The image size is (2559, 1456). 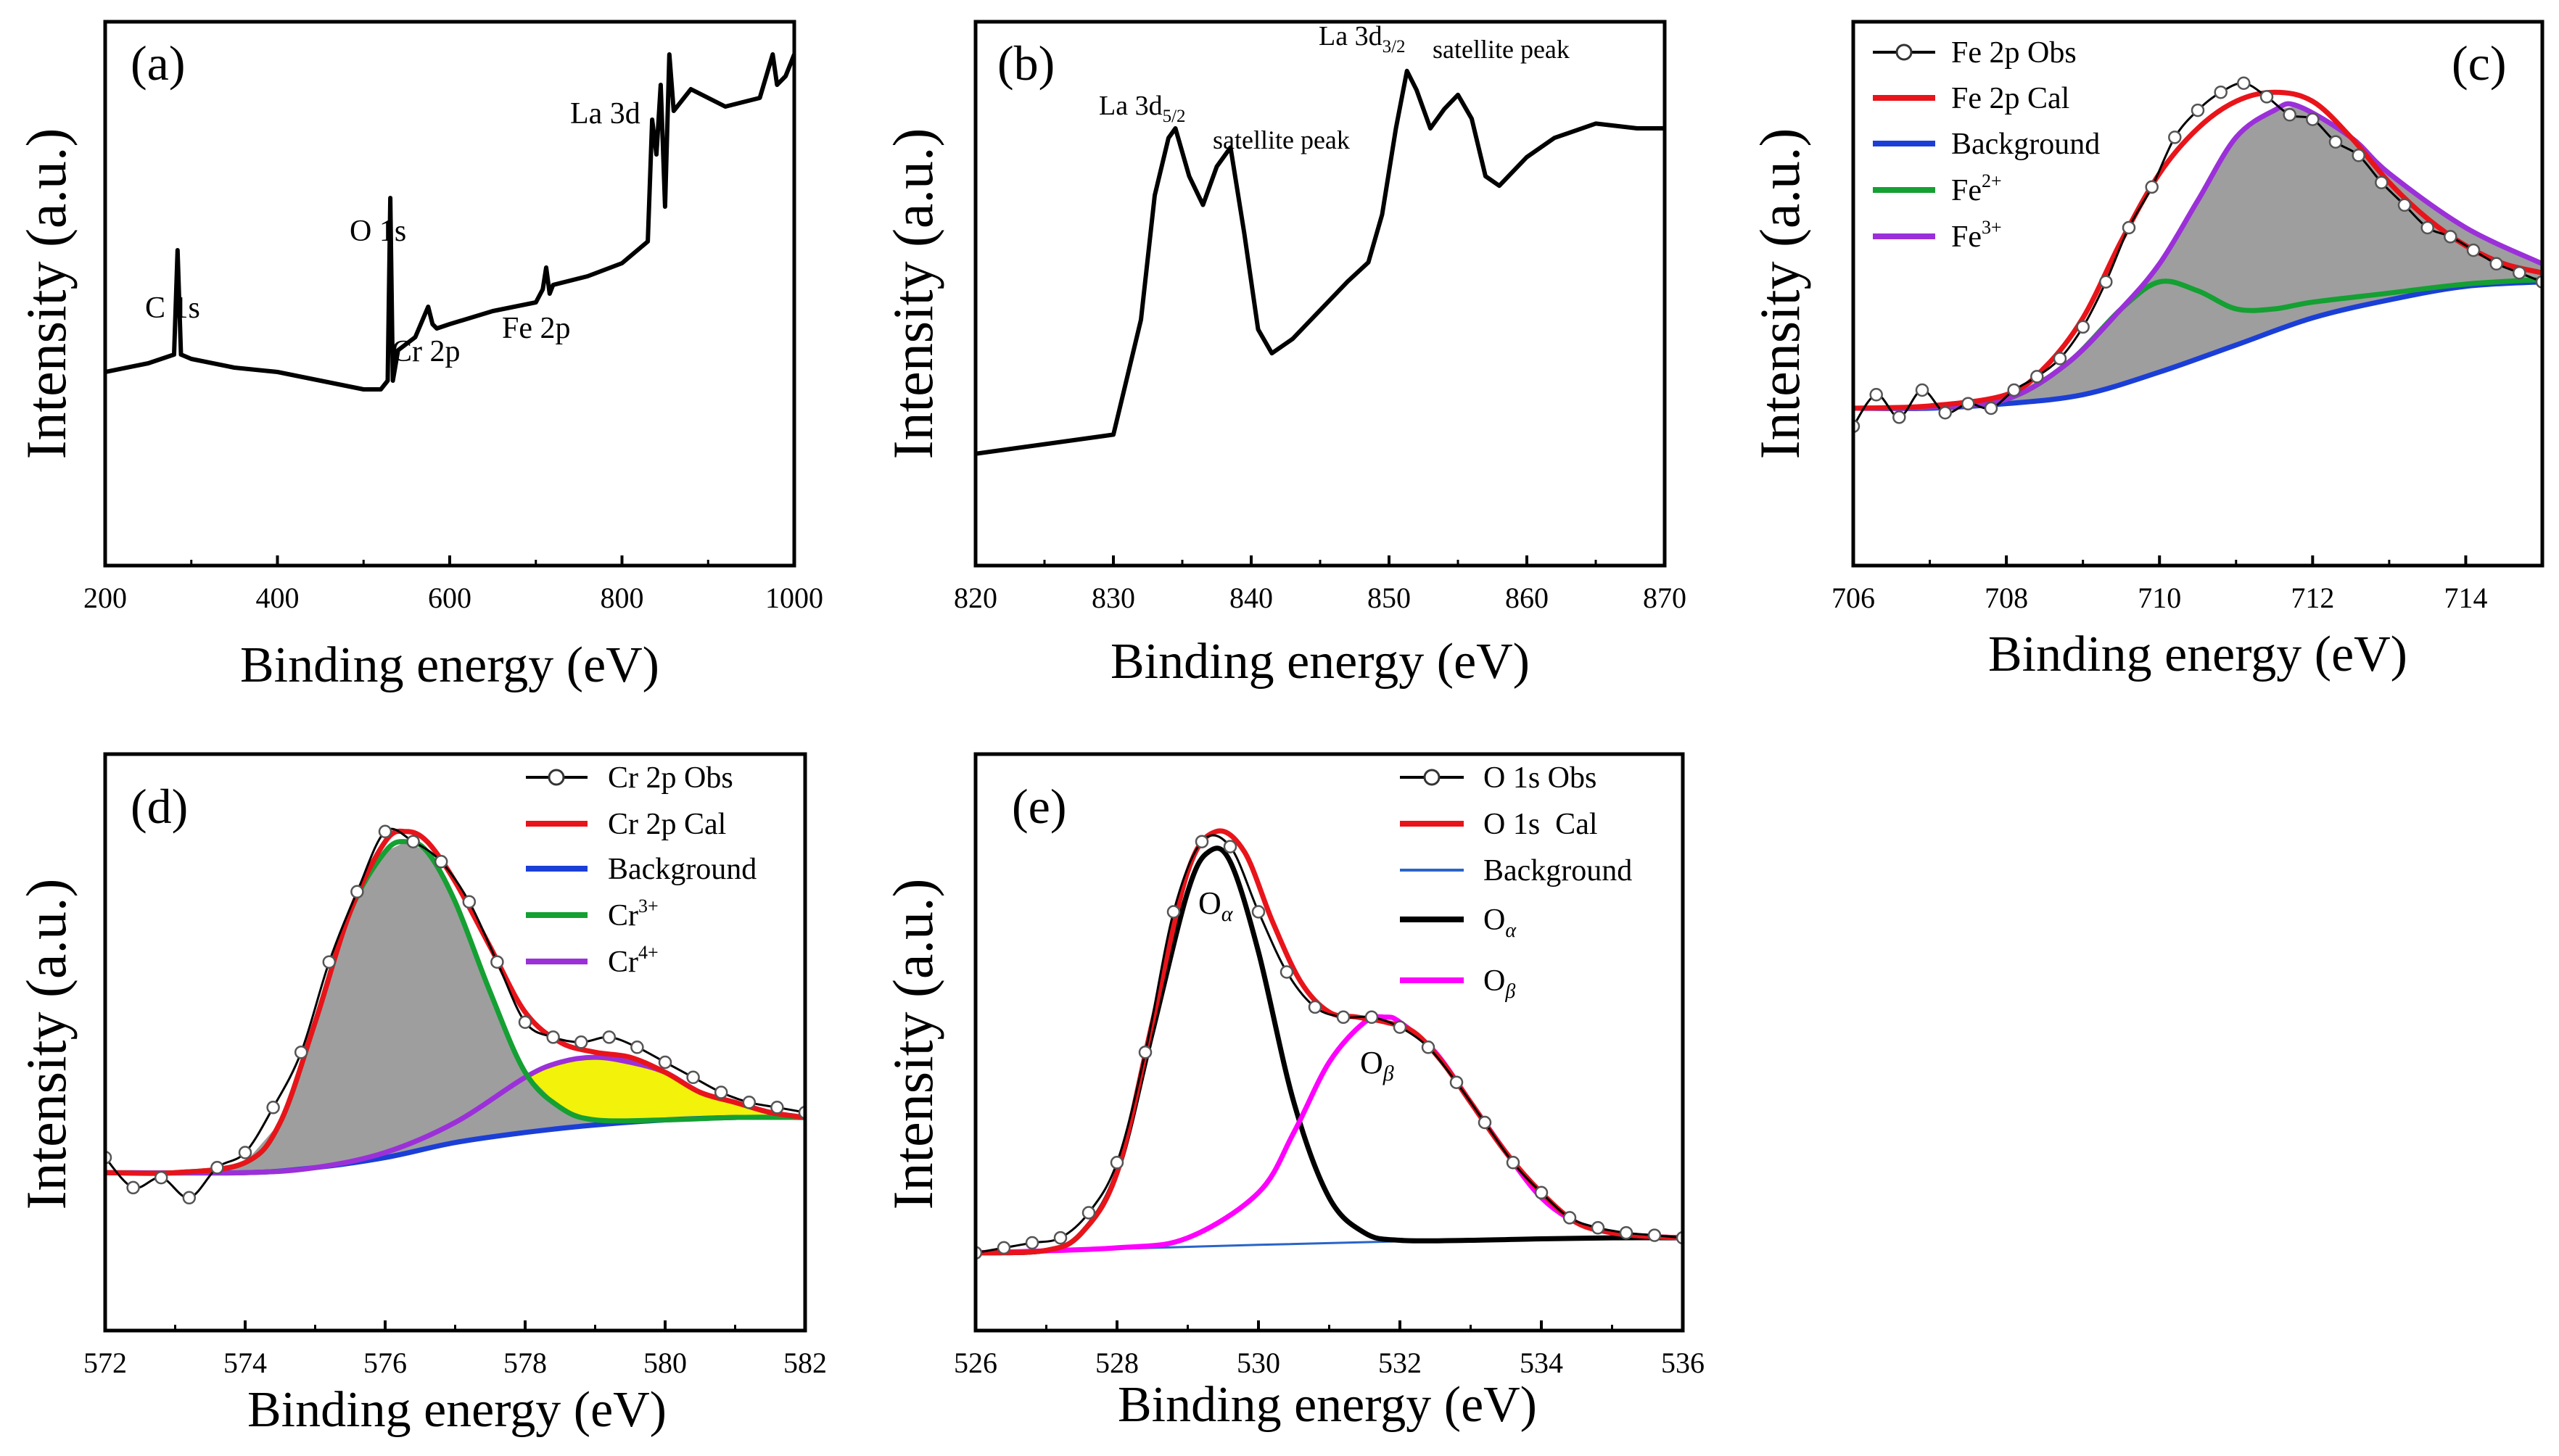 I want to click on panel-c-label: (c), so click(x=2479, y=63).